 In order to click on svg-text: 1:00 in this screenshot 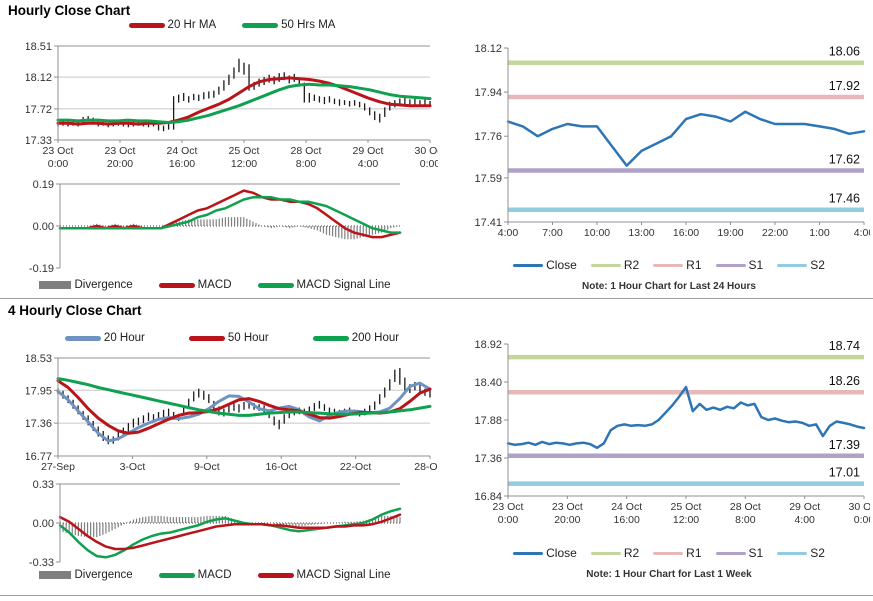, I will do `click(819, 233)`.